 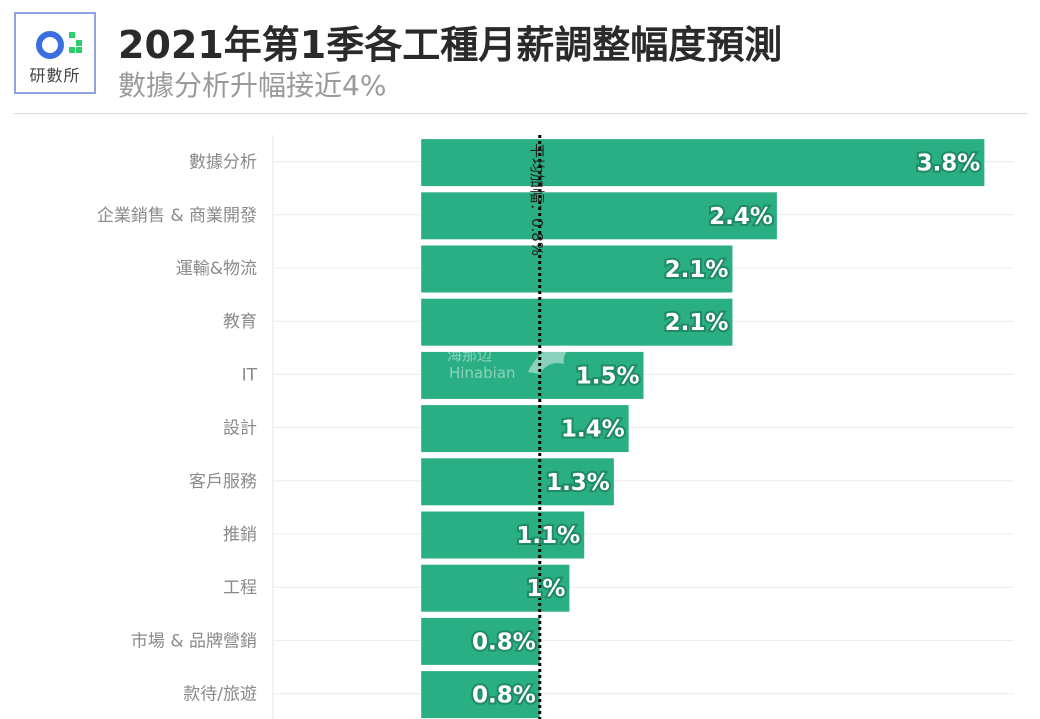 I want to click on category-label: 工程, so click(x=240, y=588).